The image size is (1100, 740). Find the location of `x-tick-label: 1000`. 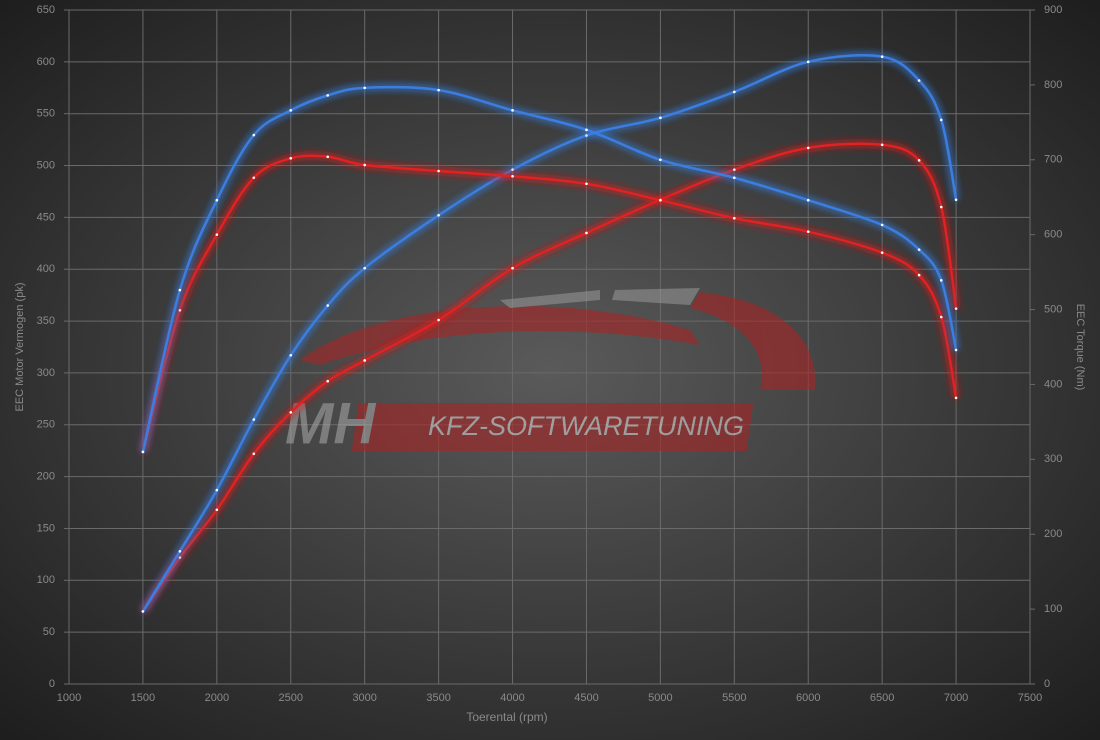

x-tick-label: 1000 is located at coordinates (69, 698).